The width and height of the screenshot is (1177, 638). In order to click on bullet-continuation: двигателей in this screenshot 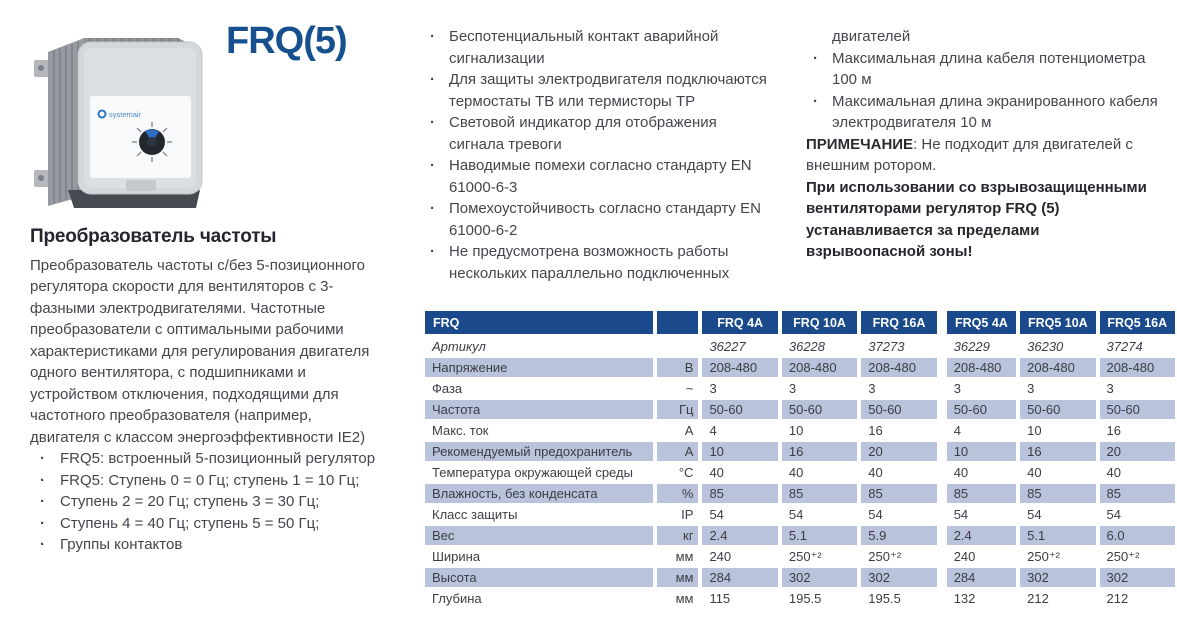, I will do `click(871, 36)`.